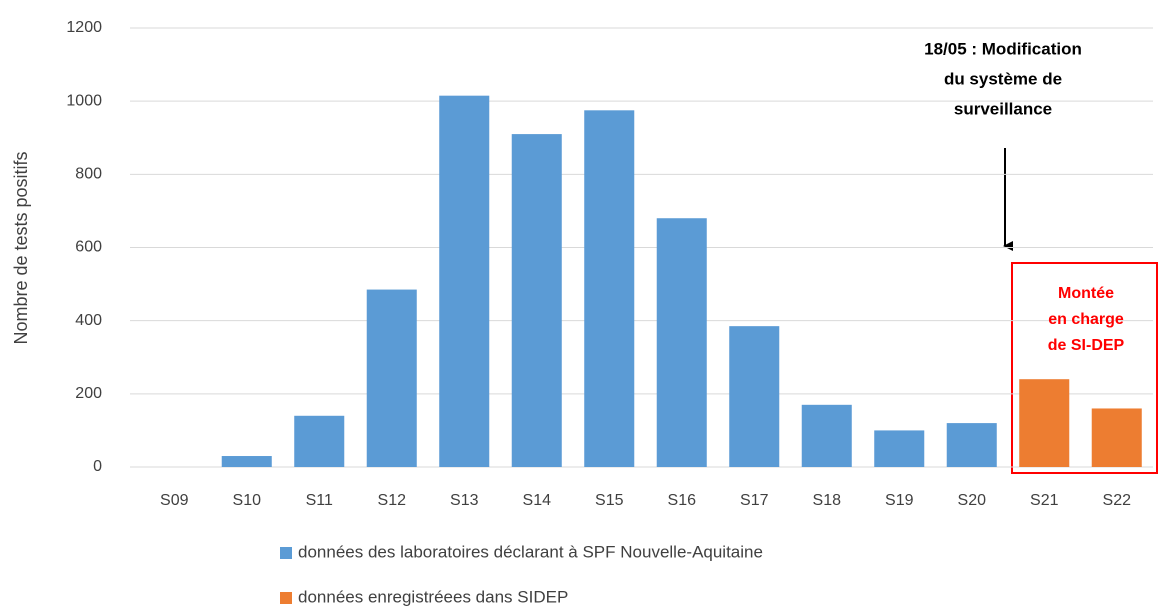 The image size is (1161, 614). Describe the element at coordinates (899, 500) in the screenshot. I see `x-tick-label: S19` at that location.